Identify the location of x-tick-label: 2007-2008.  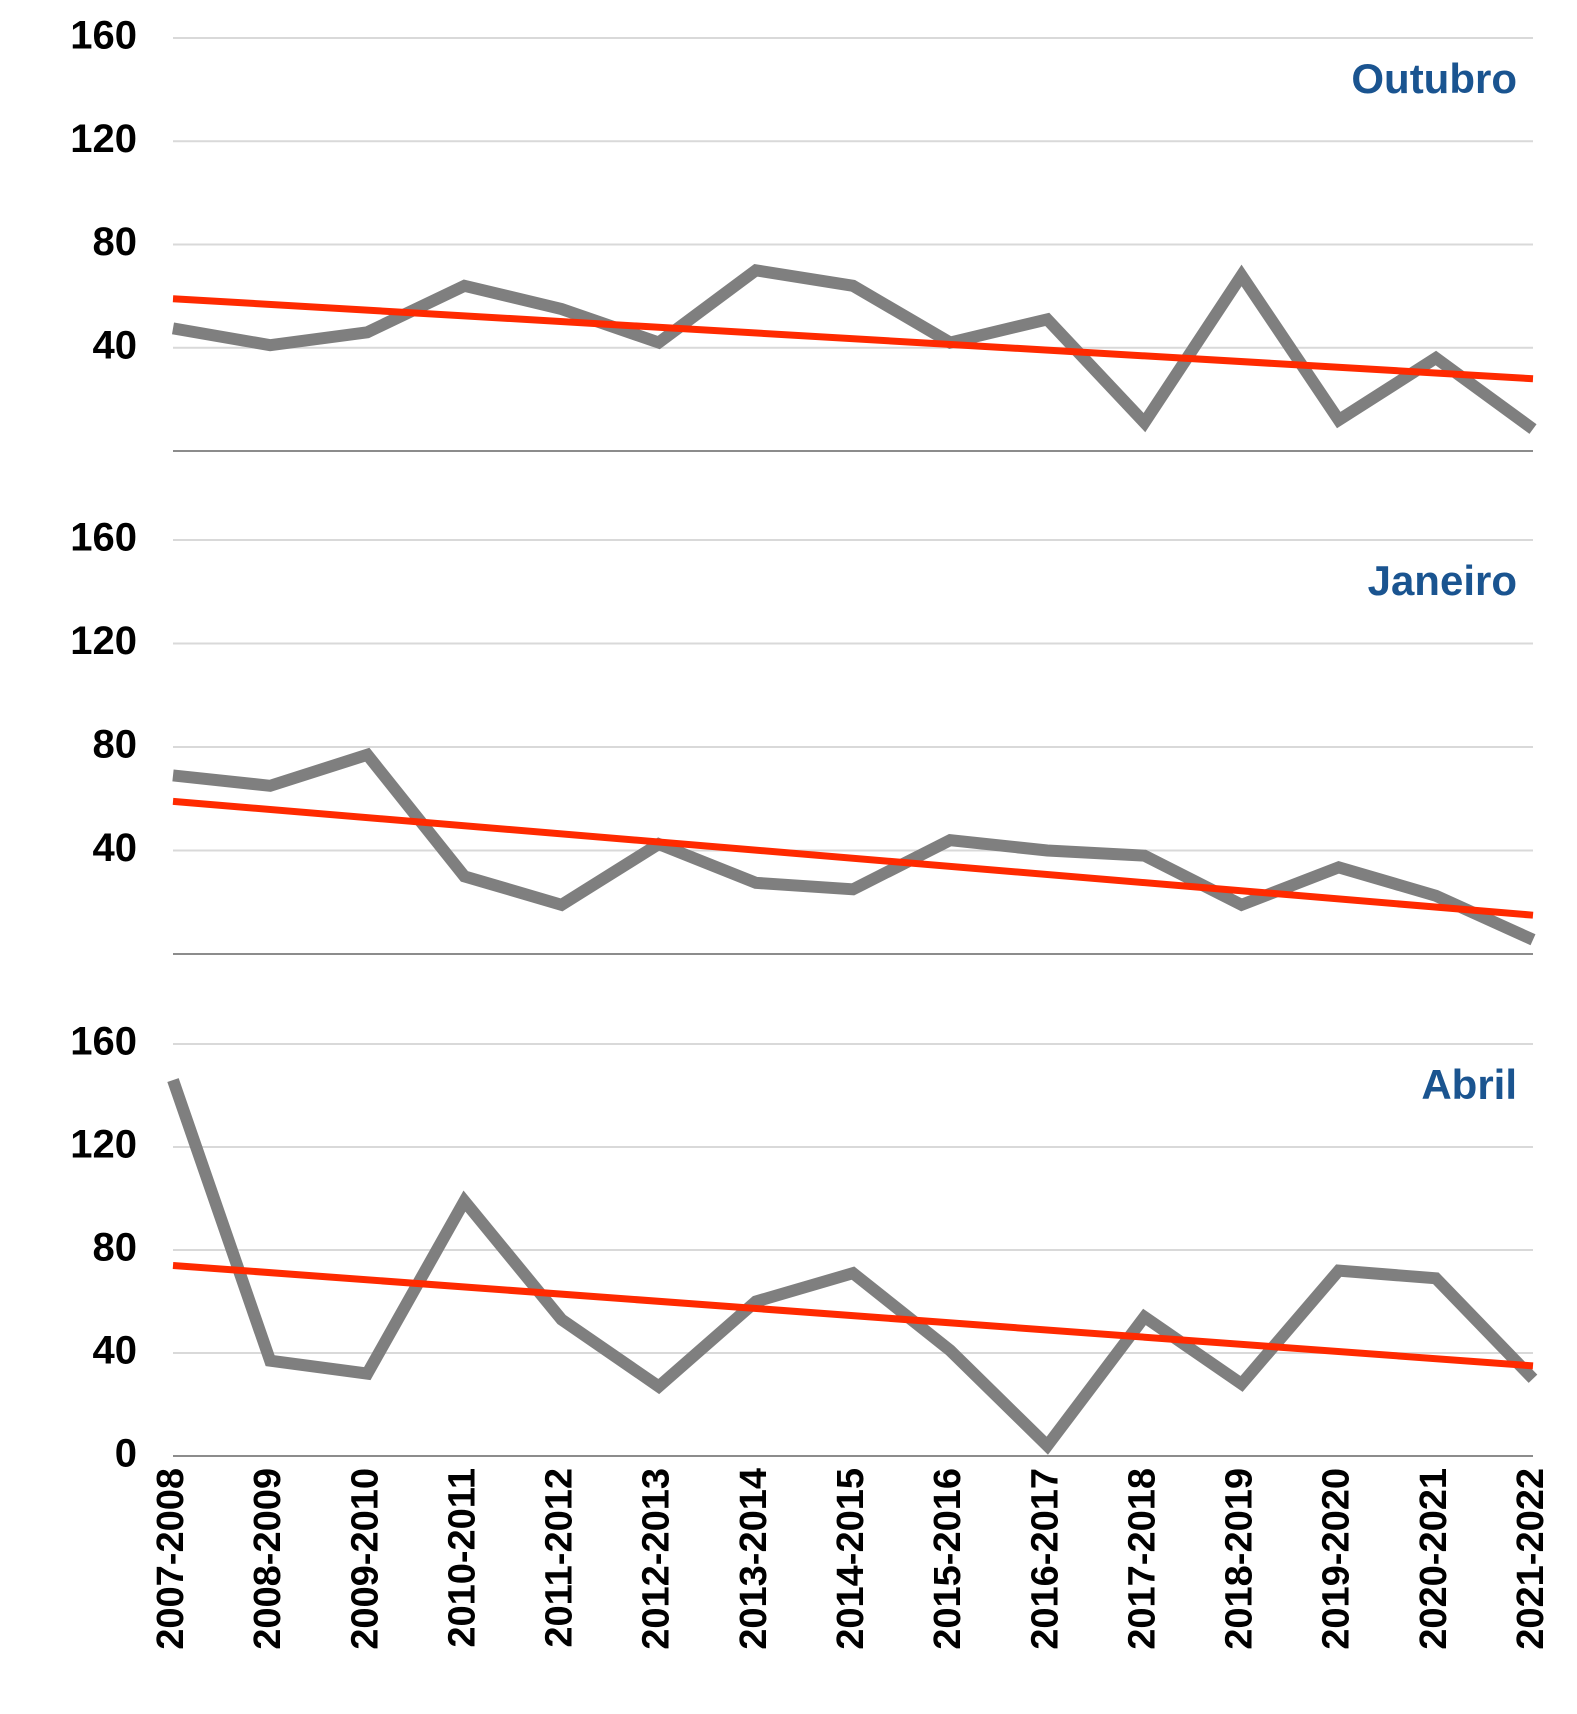
(171, 1559).